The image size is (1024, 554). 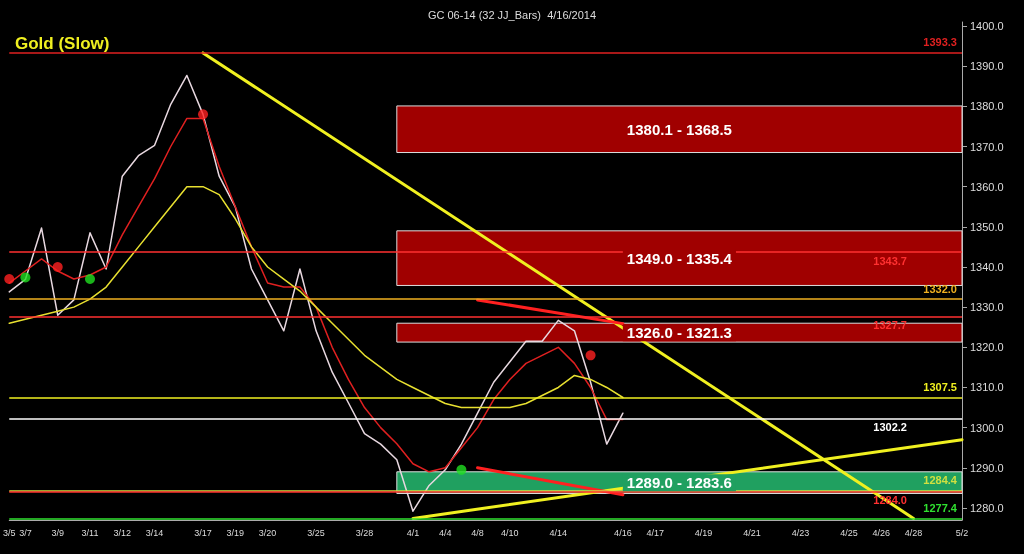 What do you see at coordinates (890, 427) in the screenshot?
I see `ref-line-label: 1302.2` at bounding box center [890, 427].